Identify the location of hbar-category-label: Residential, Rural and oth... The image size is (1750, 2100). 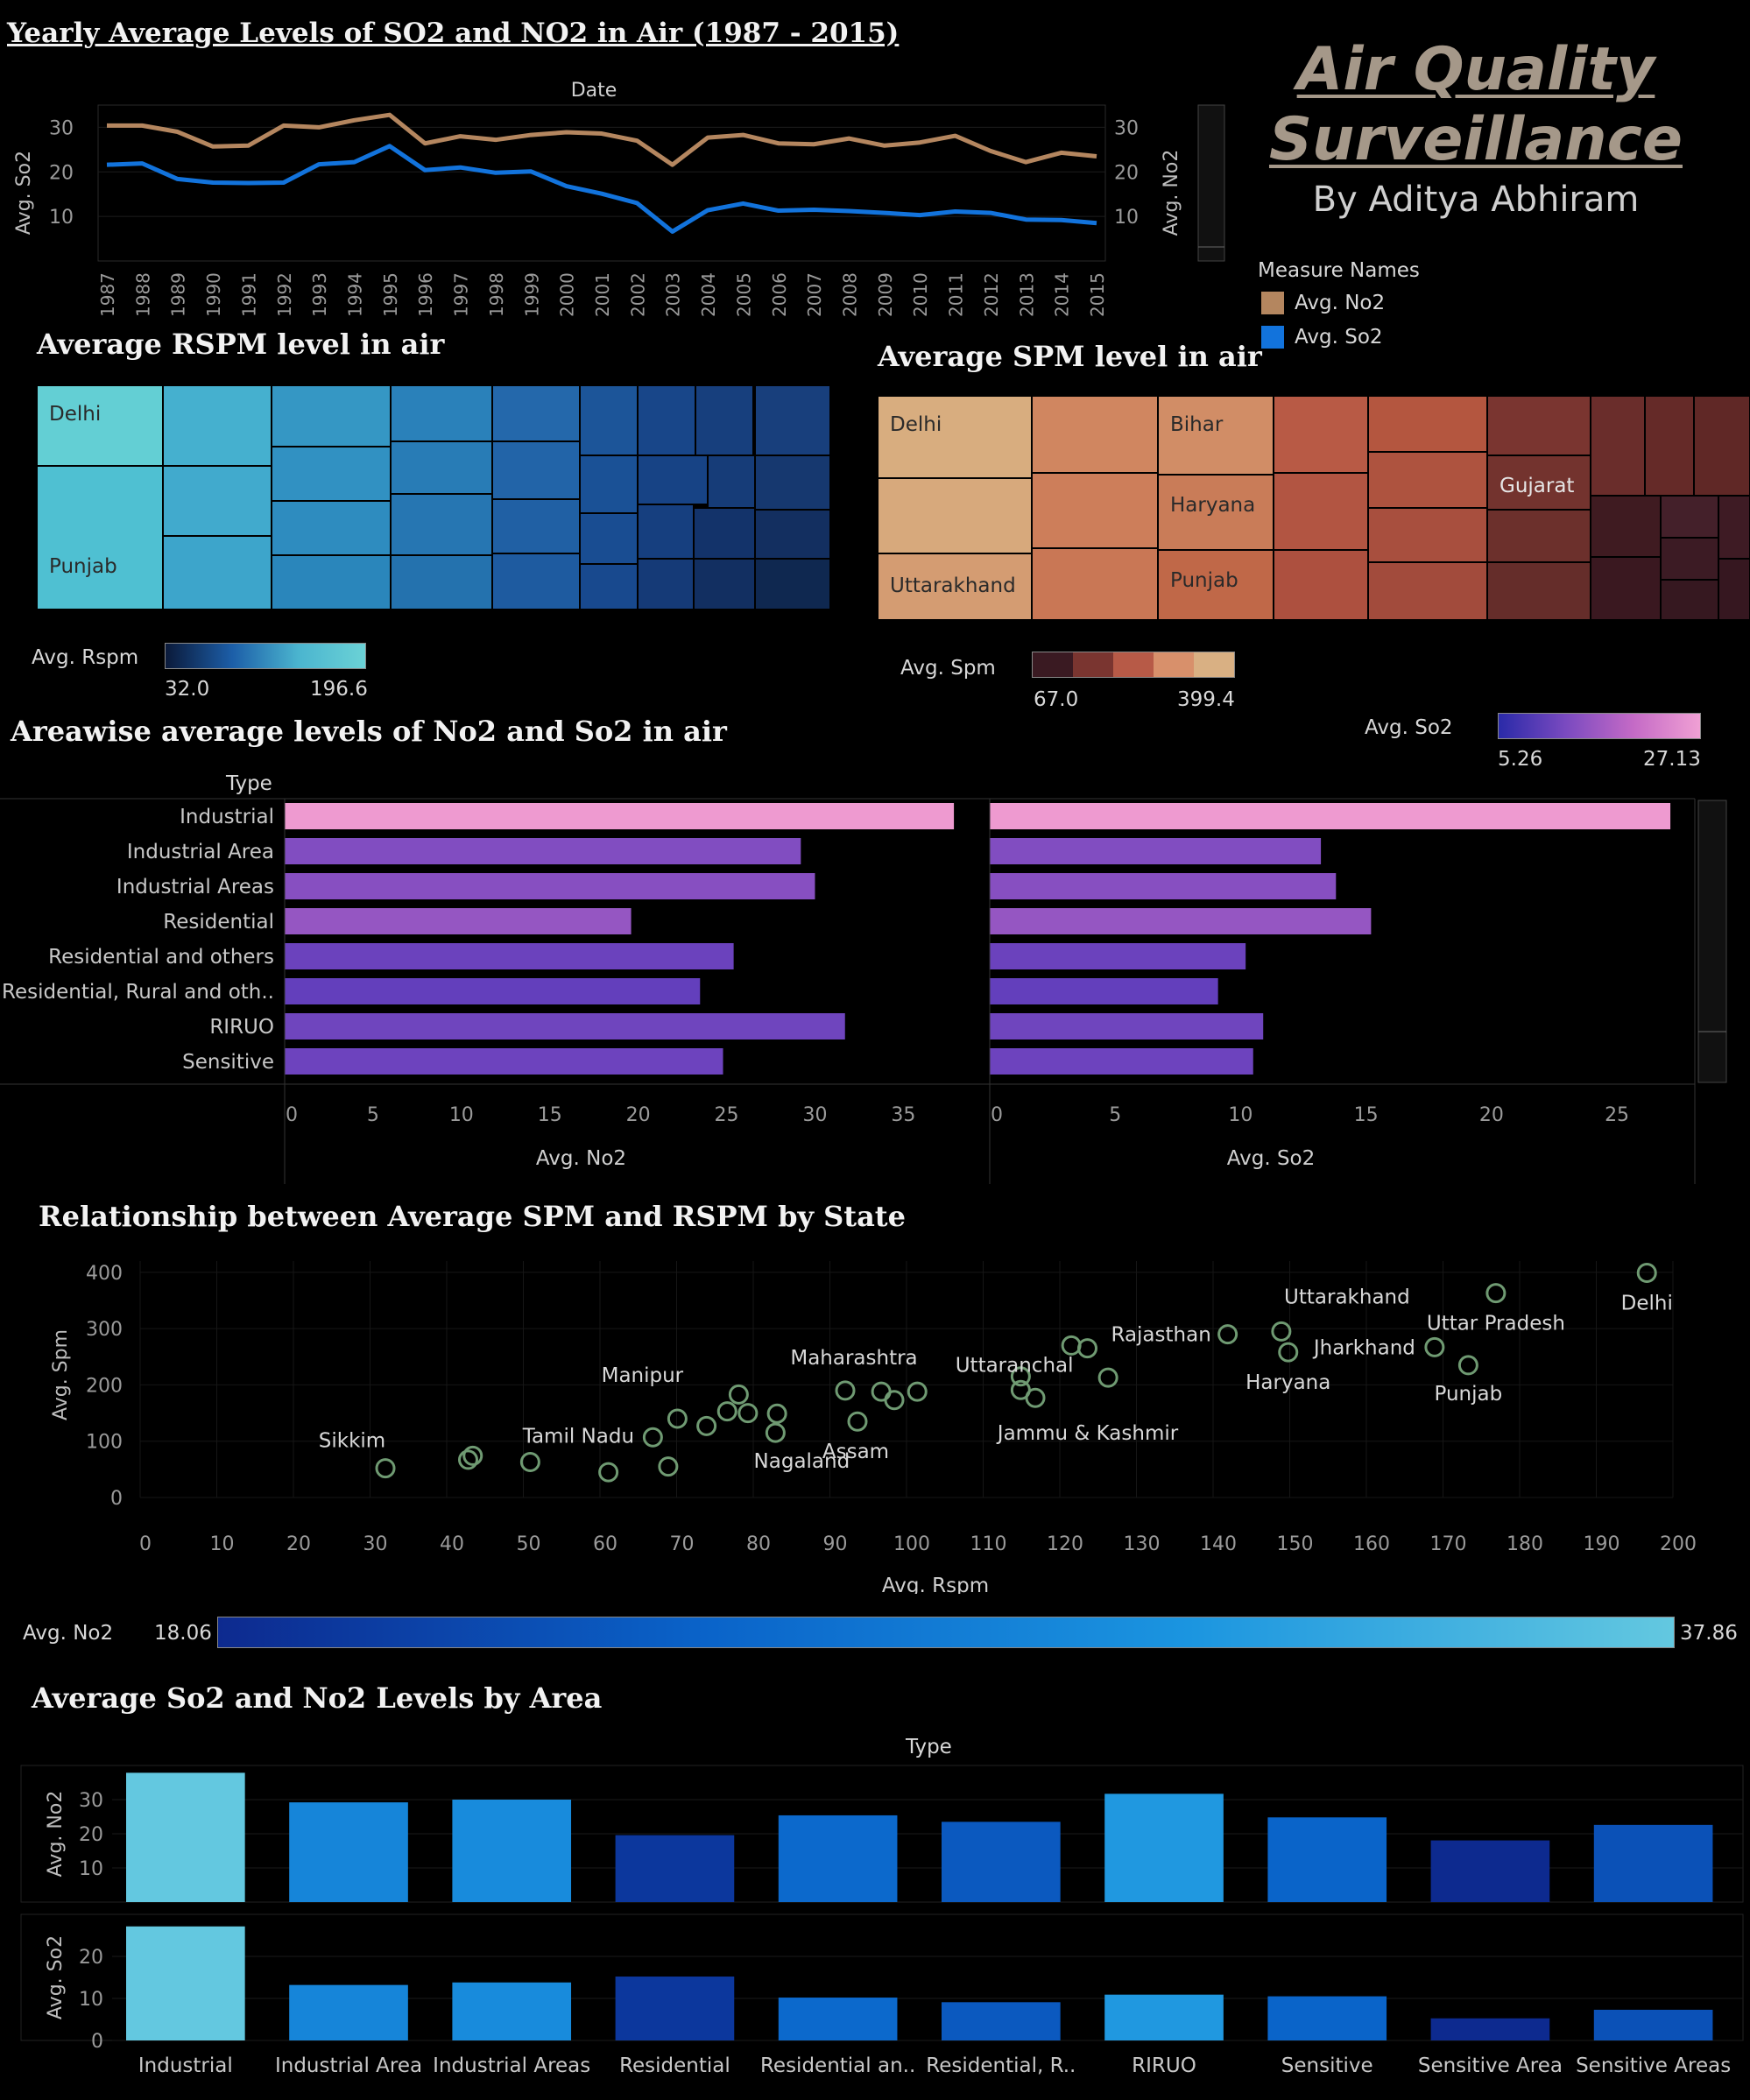
(138, 992).